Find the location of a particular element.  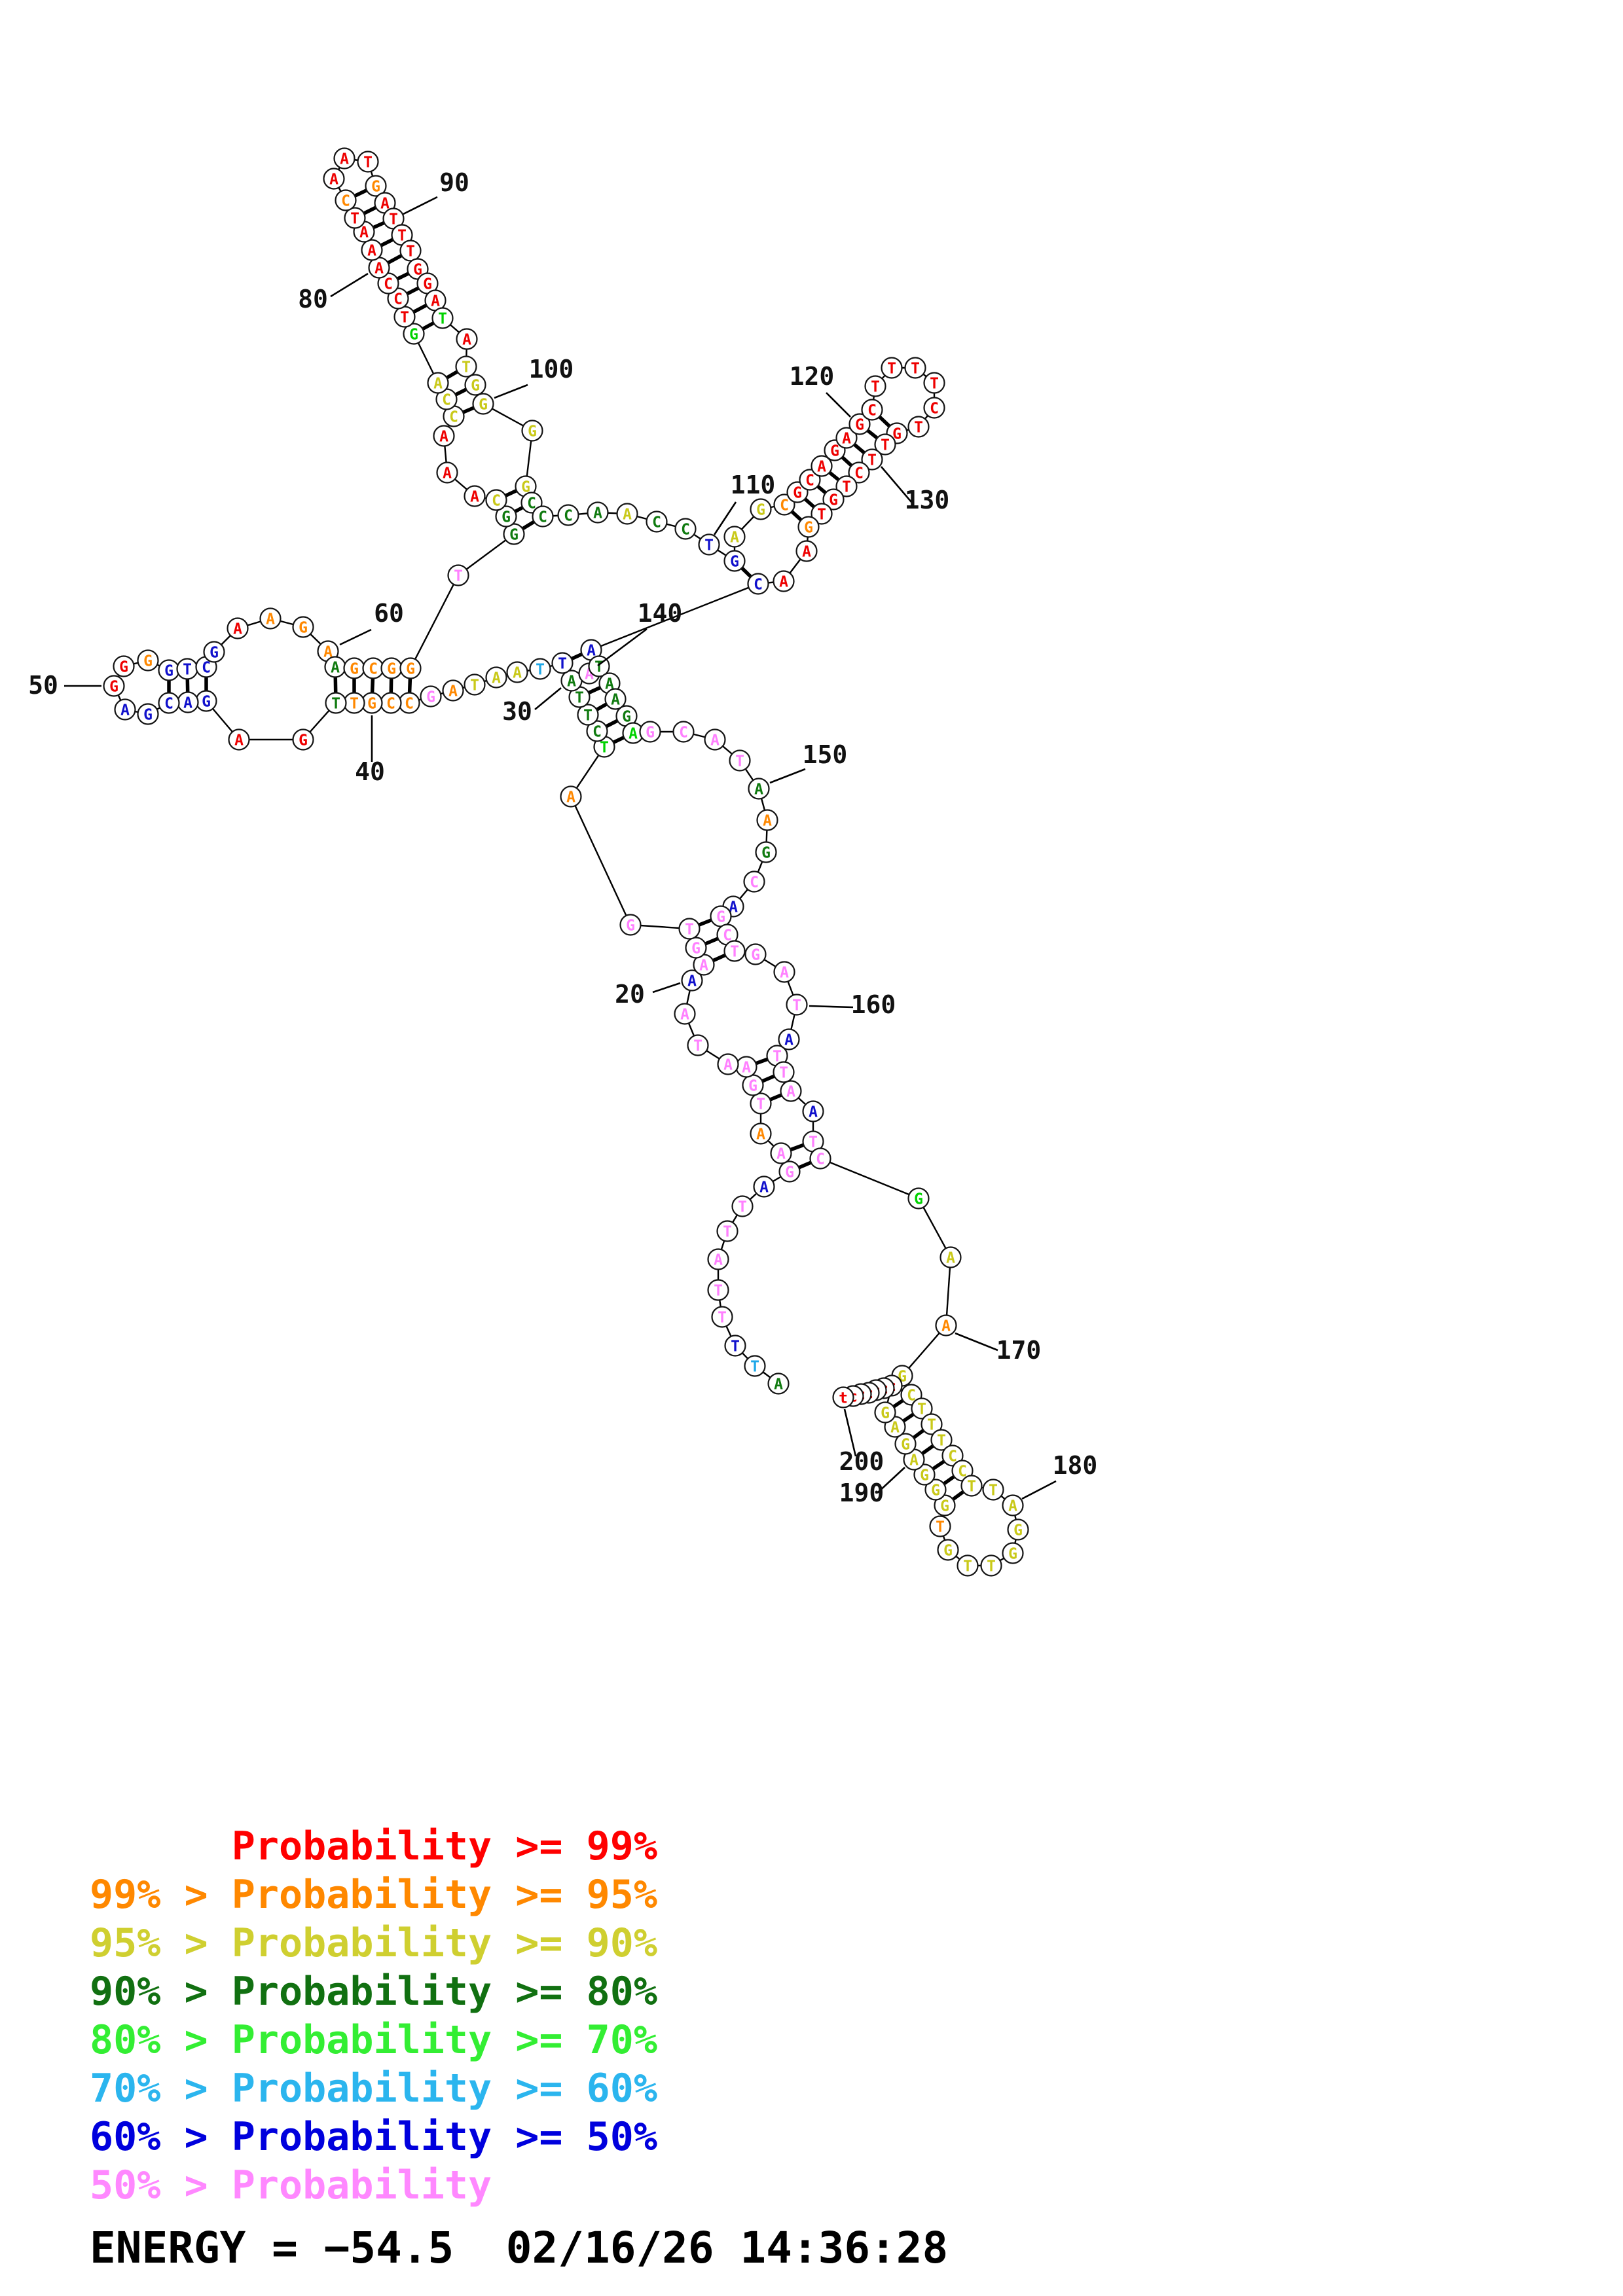

position-label: 40 is located at coordinates (370, 771).